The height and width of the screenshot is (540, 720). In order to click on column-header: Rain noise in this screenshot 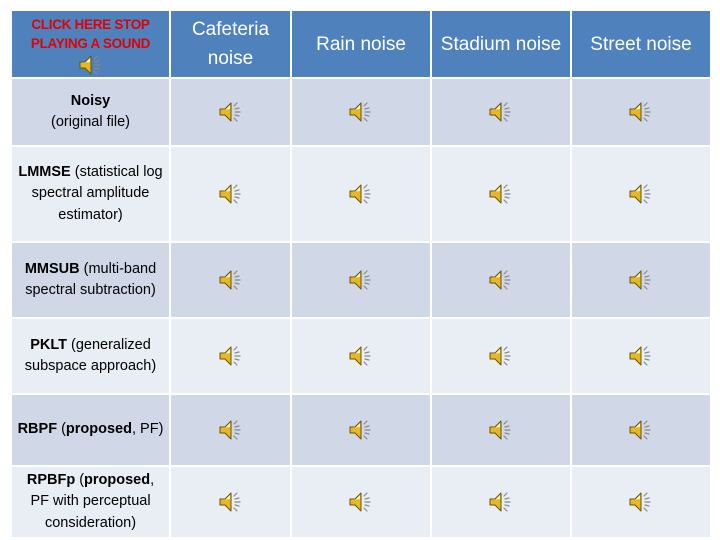, I will do `click(361, 44)`.